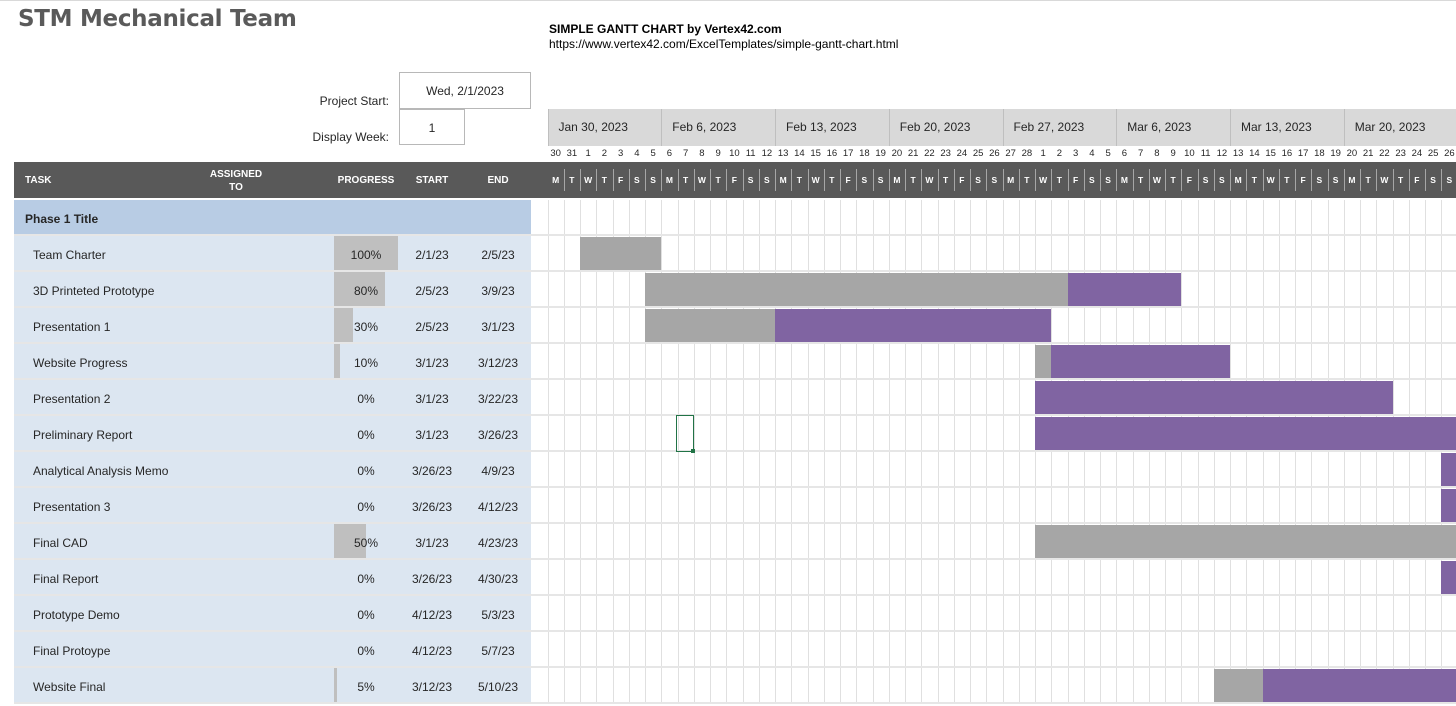 The width and height of the screenshot is (1456, 706). Describe the element at coordinates (685, 433) in the screenshot. I see `selected-cell` at that location.